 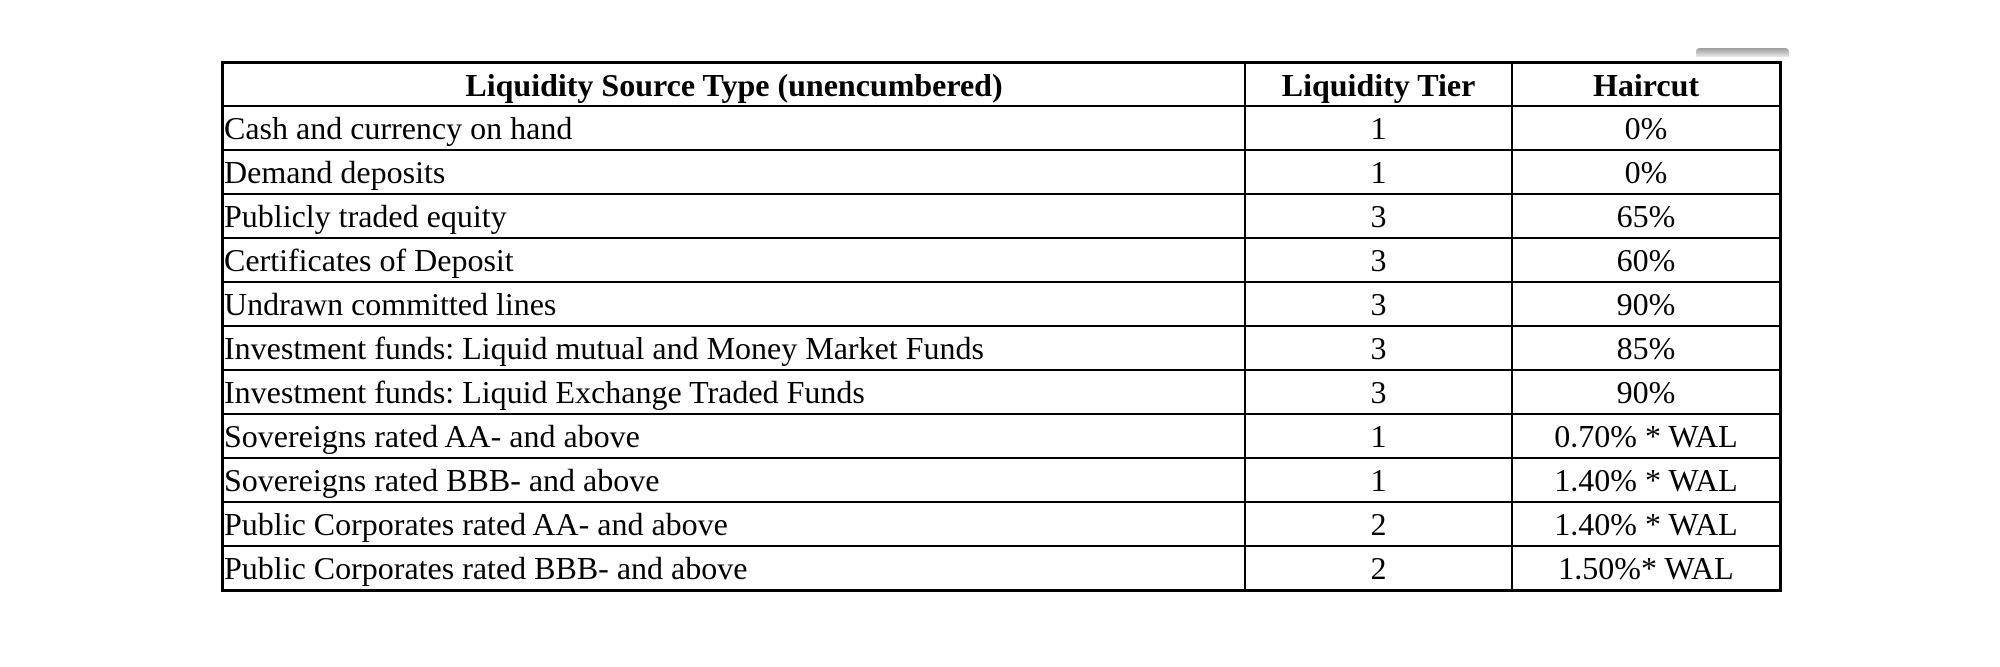 I want to click on cell-source: Demand deposits, so click(x=733, y=172).